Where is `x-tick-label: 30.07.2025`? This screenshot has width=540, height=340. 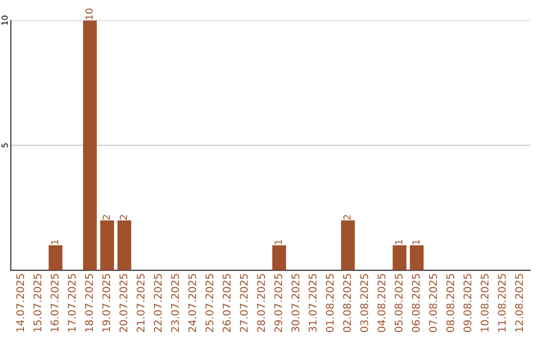
x-tick-label: 30.07.2025 is located at coordinates (295, 303).